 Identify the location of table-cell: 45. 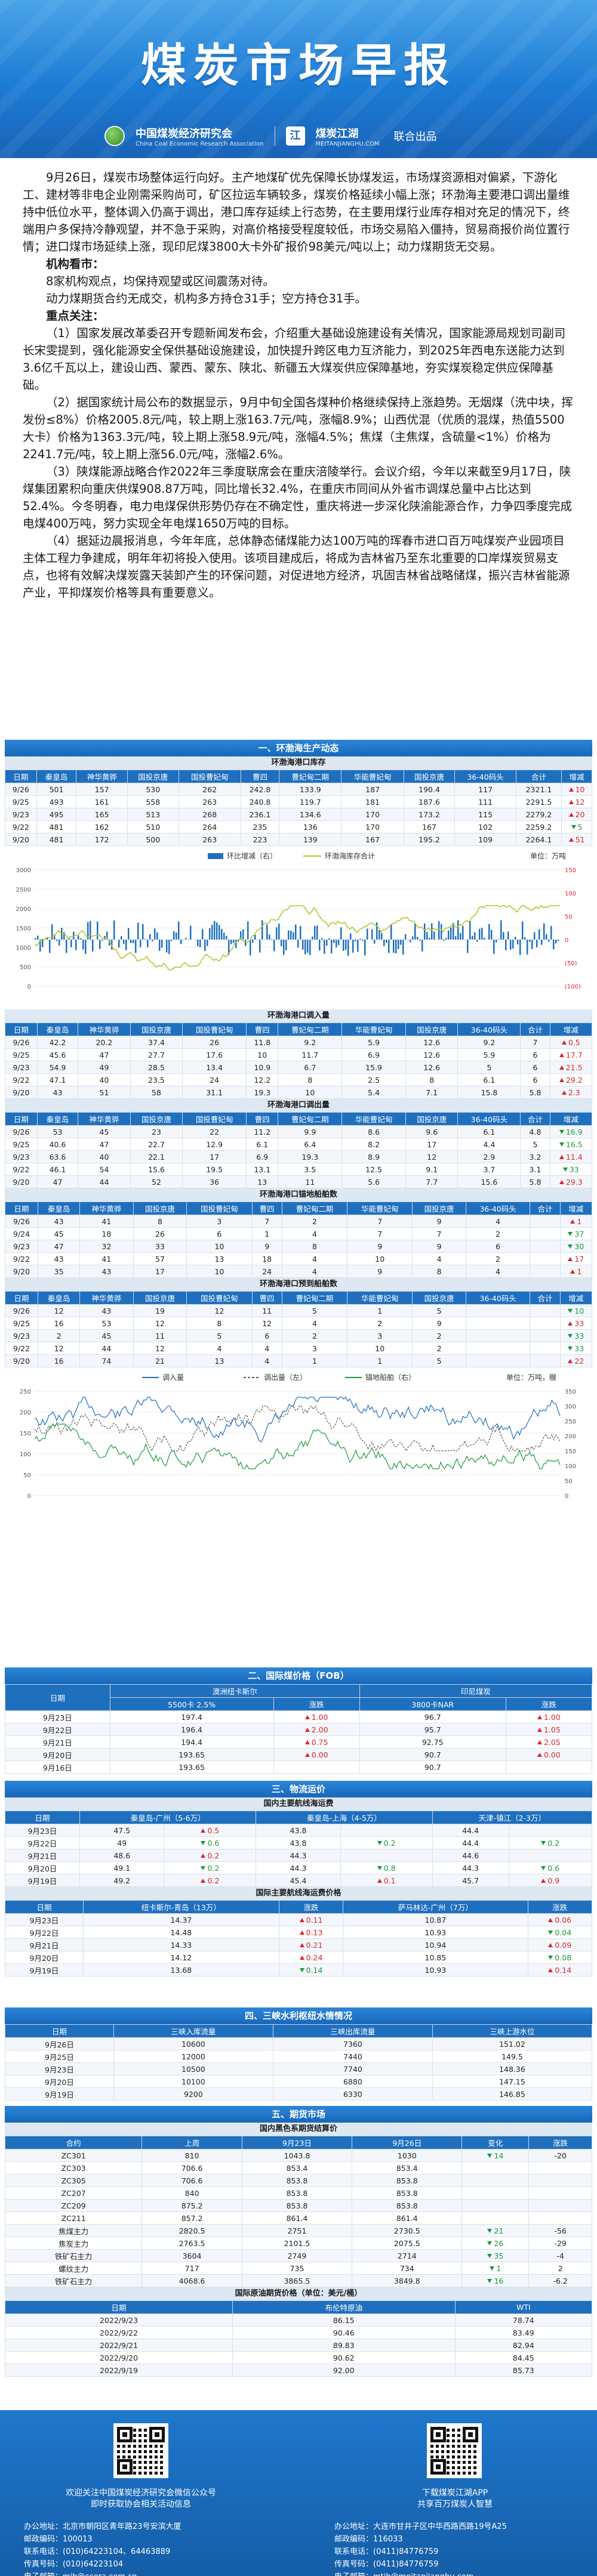
(105, 1131).